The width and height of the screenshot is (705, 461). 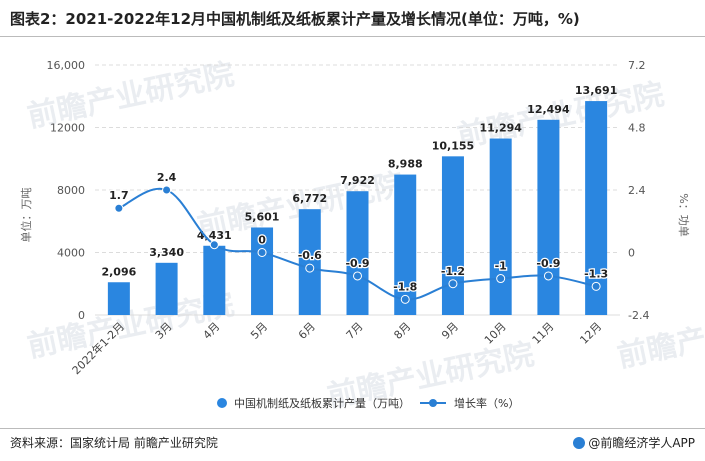 I want to click on source-text: 资料来源：国家统计局 前瞻产业研究院, so click(x=114, y=443).